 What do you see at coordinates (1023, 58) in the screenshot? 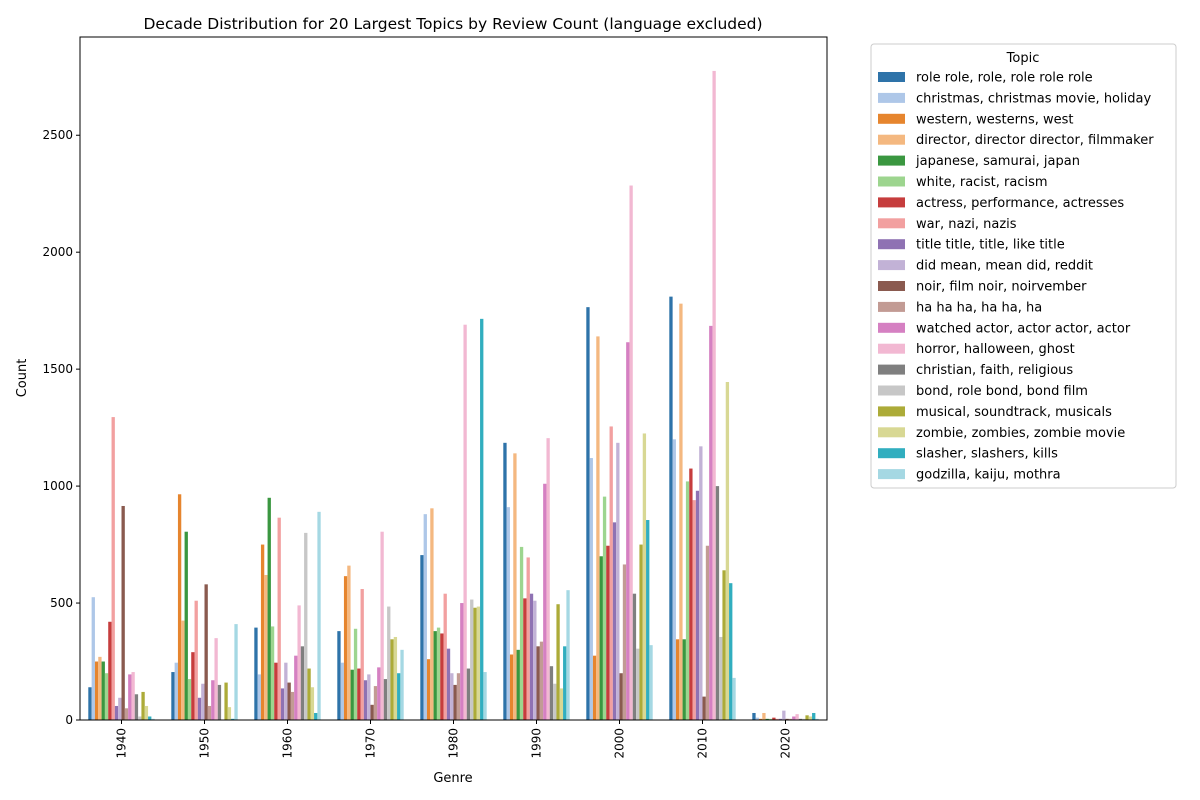
I see `legend-title: Topic` at bounding box center [1023, 58].